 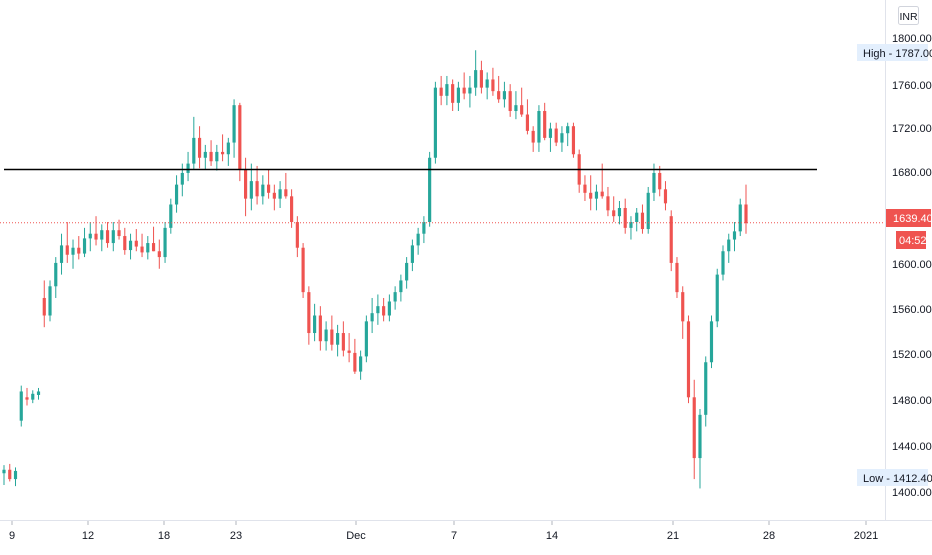 What do you see at coordinates (912, 39) in the screenshot?
I see `y-tick-label: 1800.00` at bounding box center [912, 39].